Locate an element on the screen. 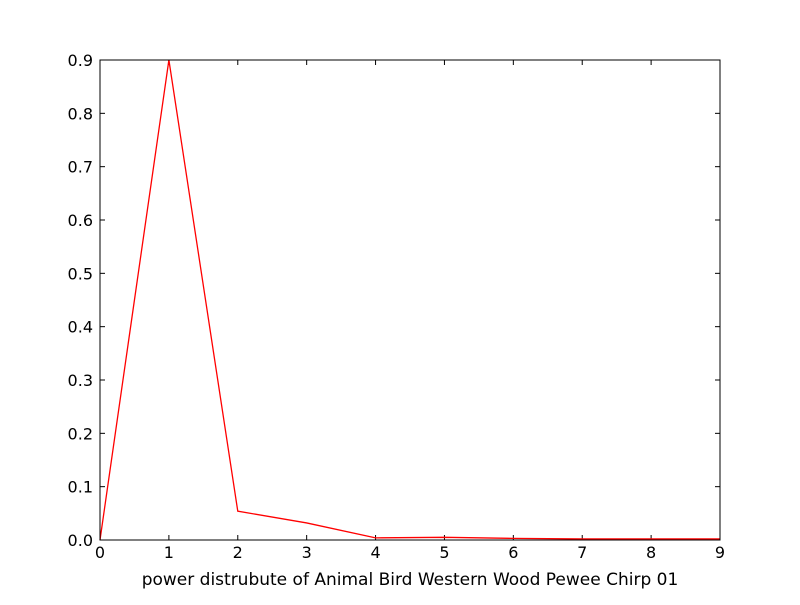 This screenshot has height=605, width=800. x-tick-label: 6 is located at coordinates (513, 552).